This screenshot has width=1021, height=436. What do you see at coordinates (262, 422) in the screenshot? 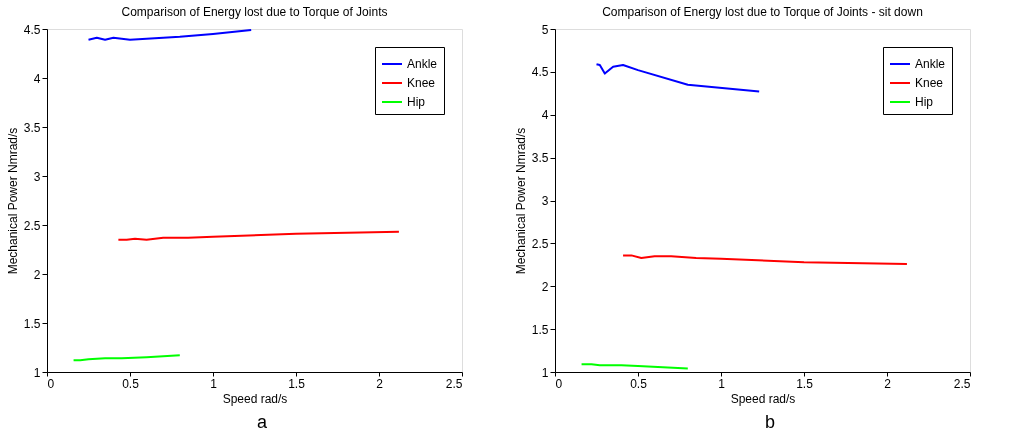
I see `text: a` at bounding box center [262, 422].